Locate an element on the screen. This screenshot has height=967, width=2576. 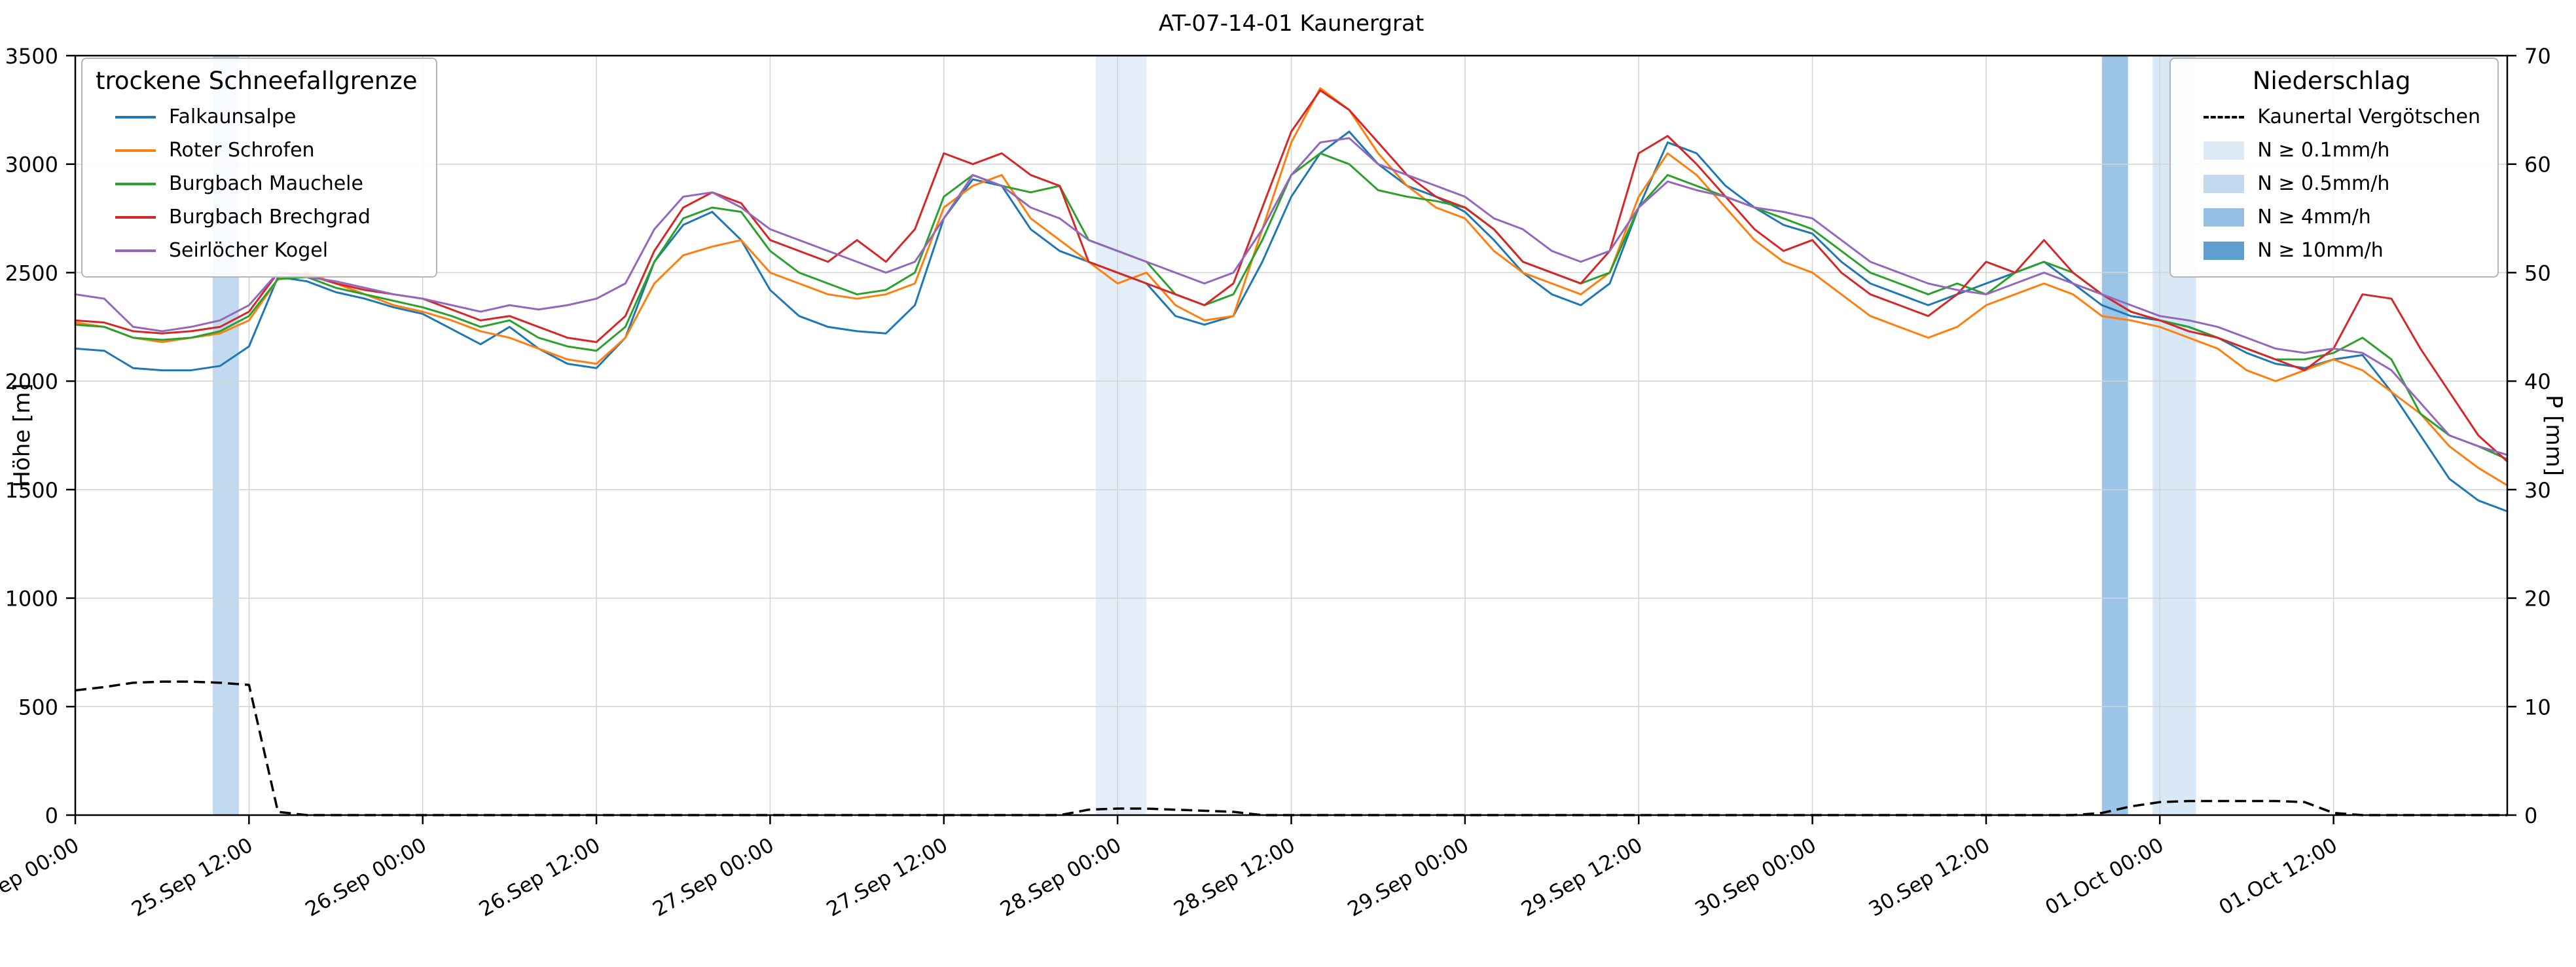
svg-text: 1000 is located at coordinates (31, 599).